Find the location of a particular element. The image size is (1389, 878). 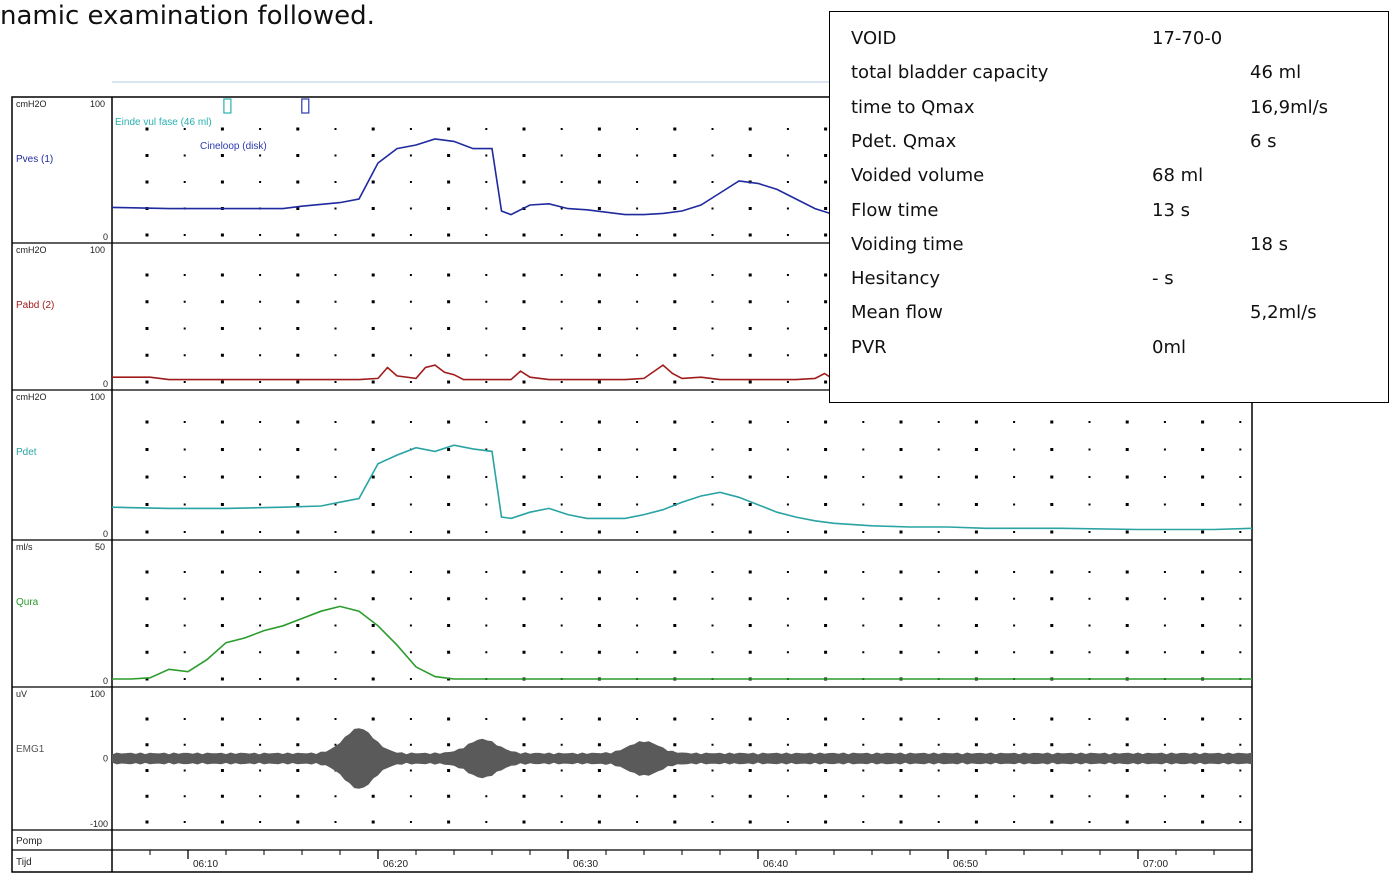

range-top-pves-1: 100 is located at coordinates (97, 104).